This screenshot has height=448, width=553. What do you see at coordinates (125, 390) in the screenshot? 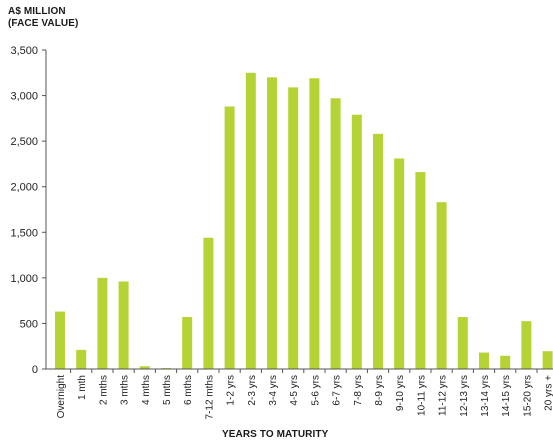
I see `x-tick-label: 3 mths` at bounding box center [125, 390].